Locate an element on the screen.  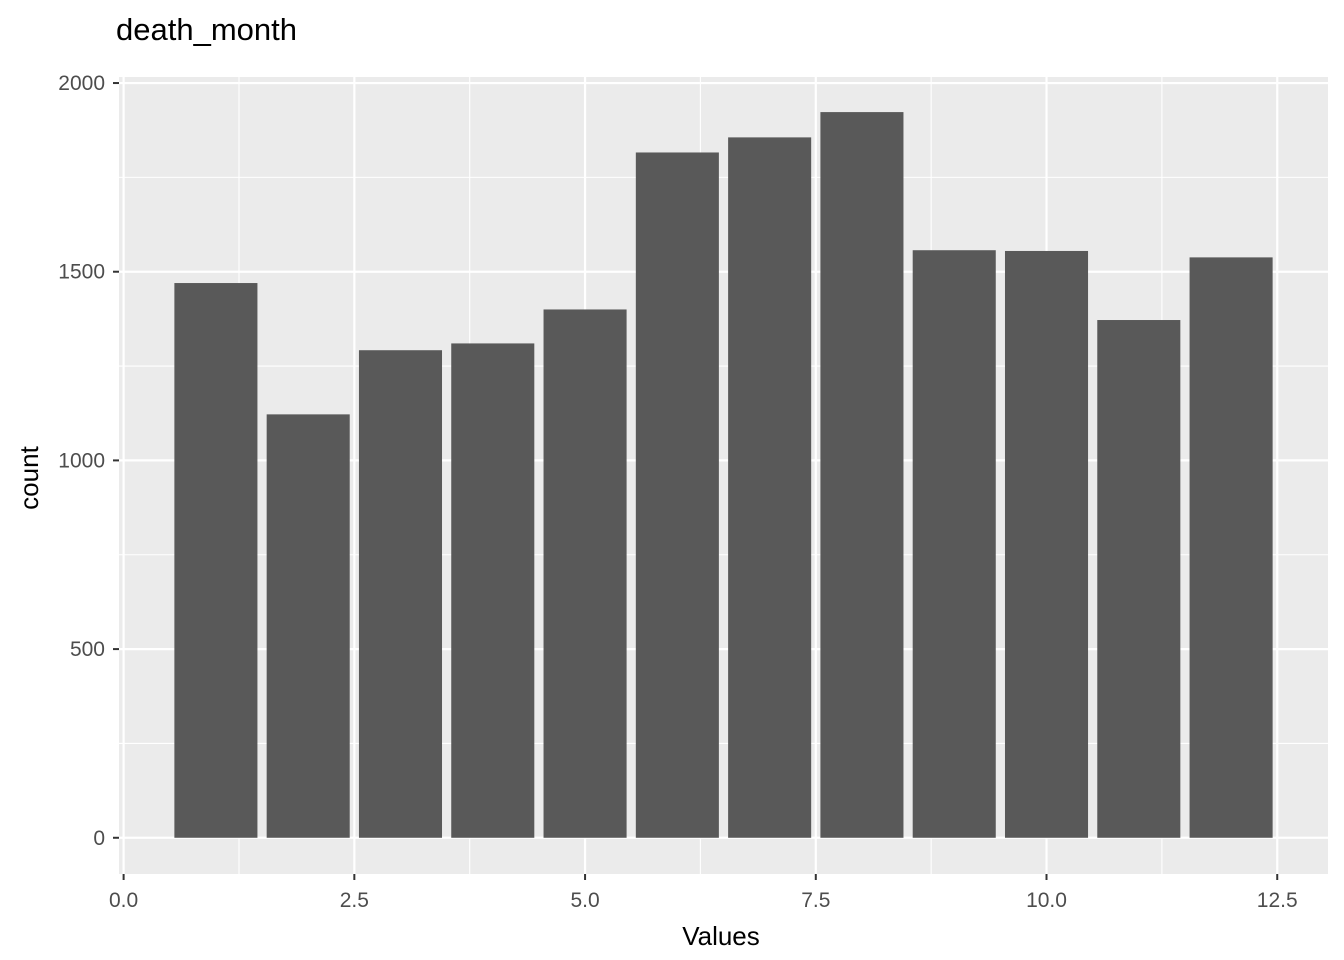
x-axis-title: Values is located at coordinates (721, 936).